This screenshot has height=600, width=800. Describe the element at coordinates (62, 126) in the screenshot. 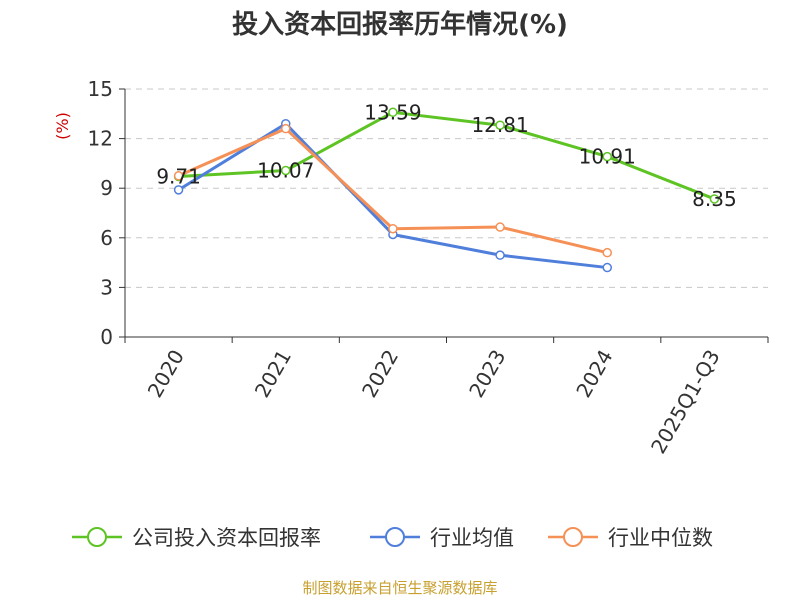

I see `y-axis-label: (%)` at that location.